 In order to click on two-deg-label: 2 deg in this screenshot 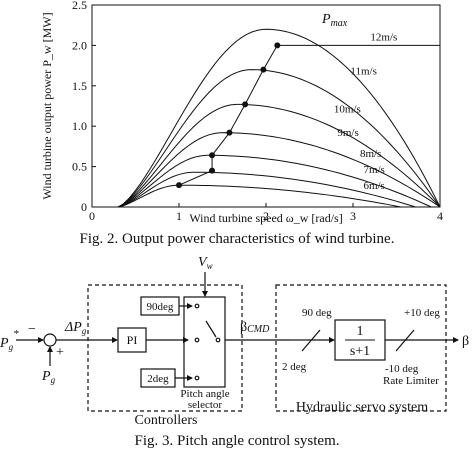, I will do `click(294, 367)`.